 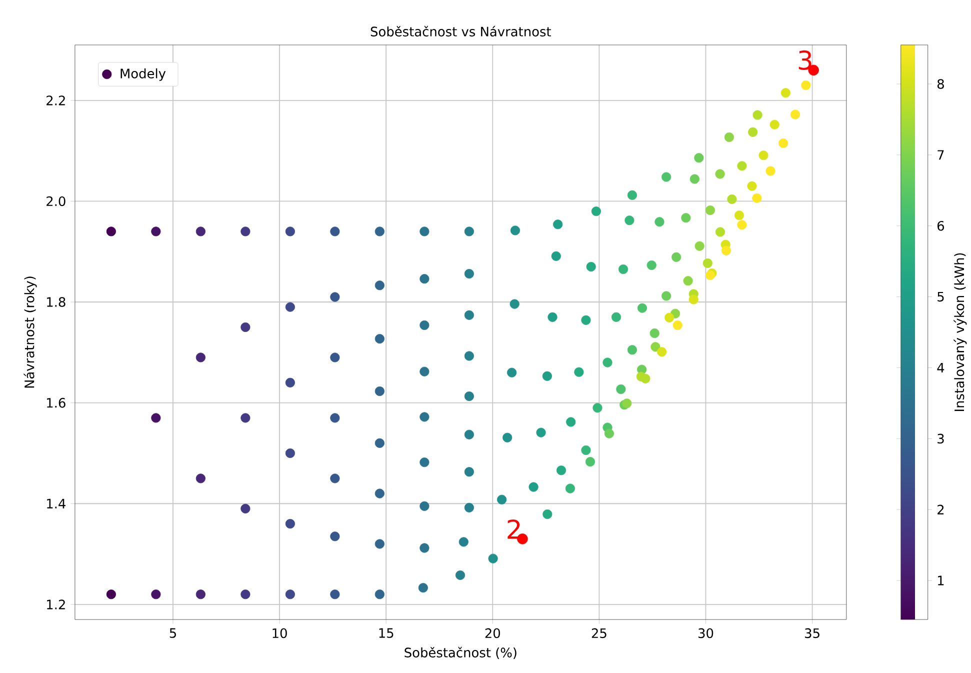 I want to click on y-tick-label: 1.2, so click(x=56, y=605).